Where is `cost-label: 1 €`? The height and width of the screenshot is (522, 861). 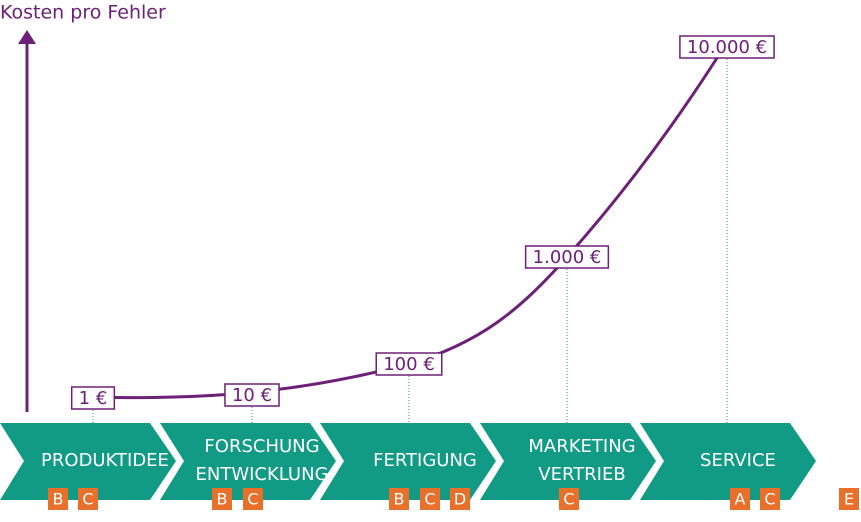 cost-label: 1 € is located at coordinates (93, 398).